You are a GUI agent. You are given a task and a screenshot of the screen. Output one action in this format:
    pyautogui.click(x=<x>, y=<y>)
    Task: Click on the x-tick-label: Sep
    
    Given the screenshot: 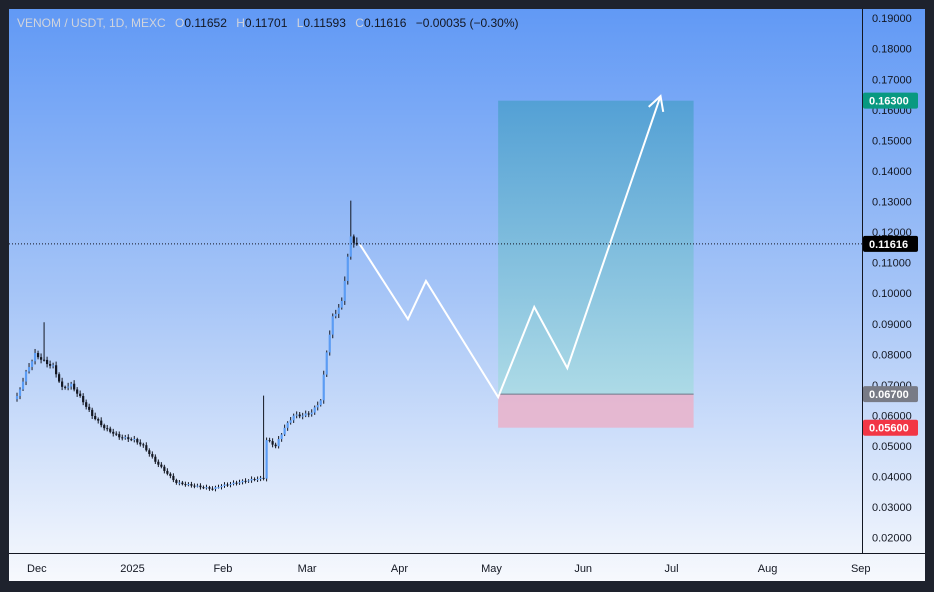 What is the action you would take?
    pyautogui.click(x=861, y=569)
    